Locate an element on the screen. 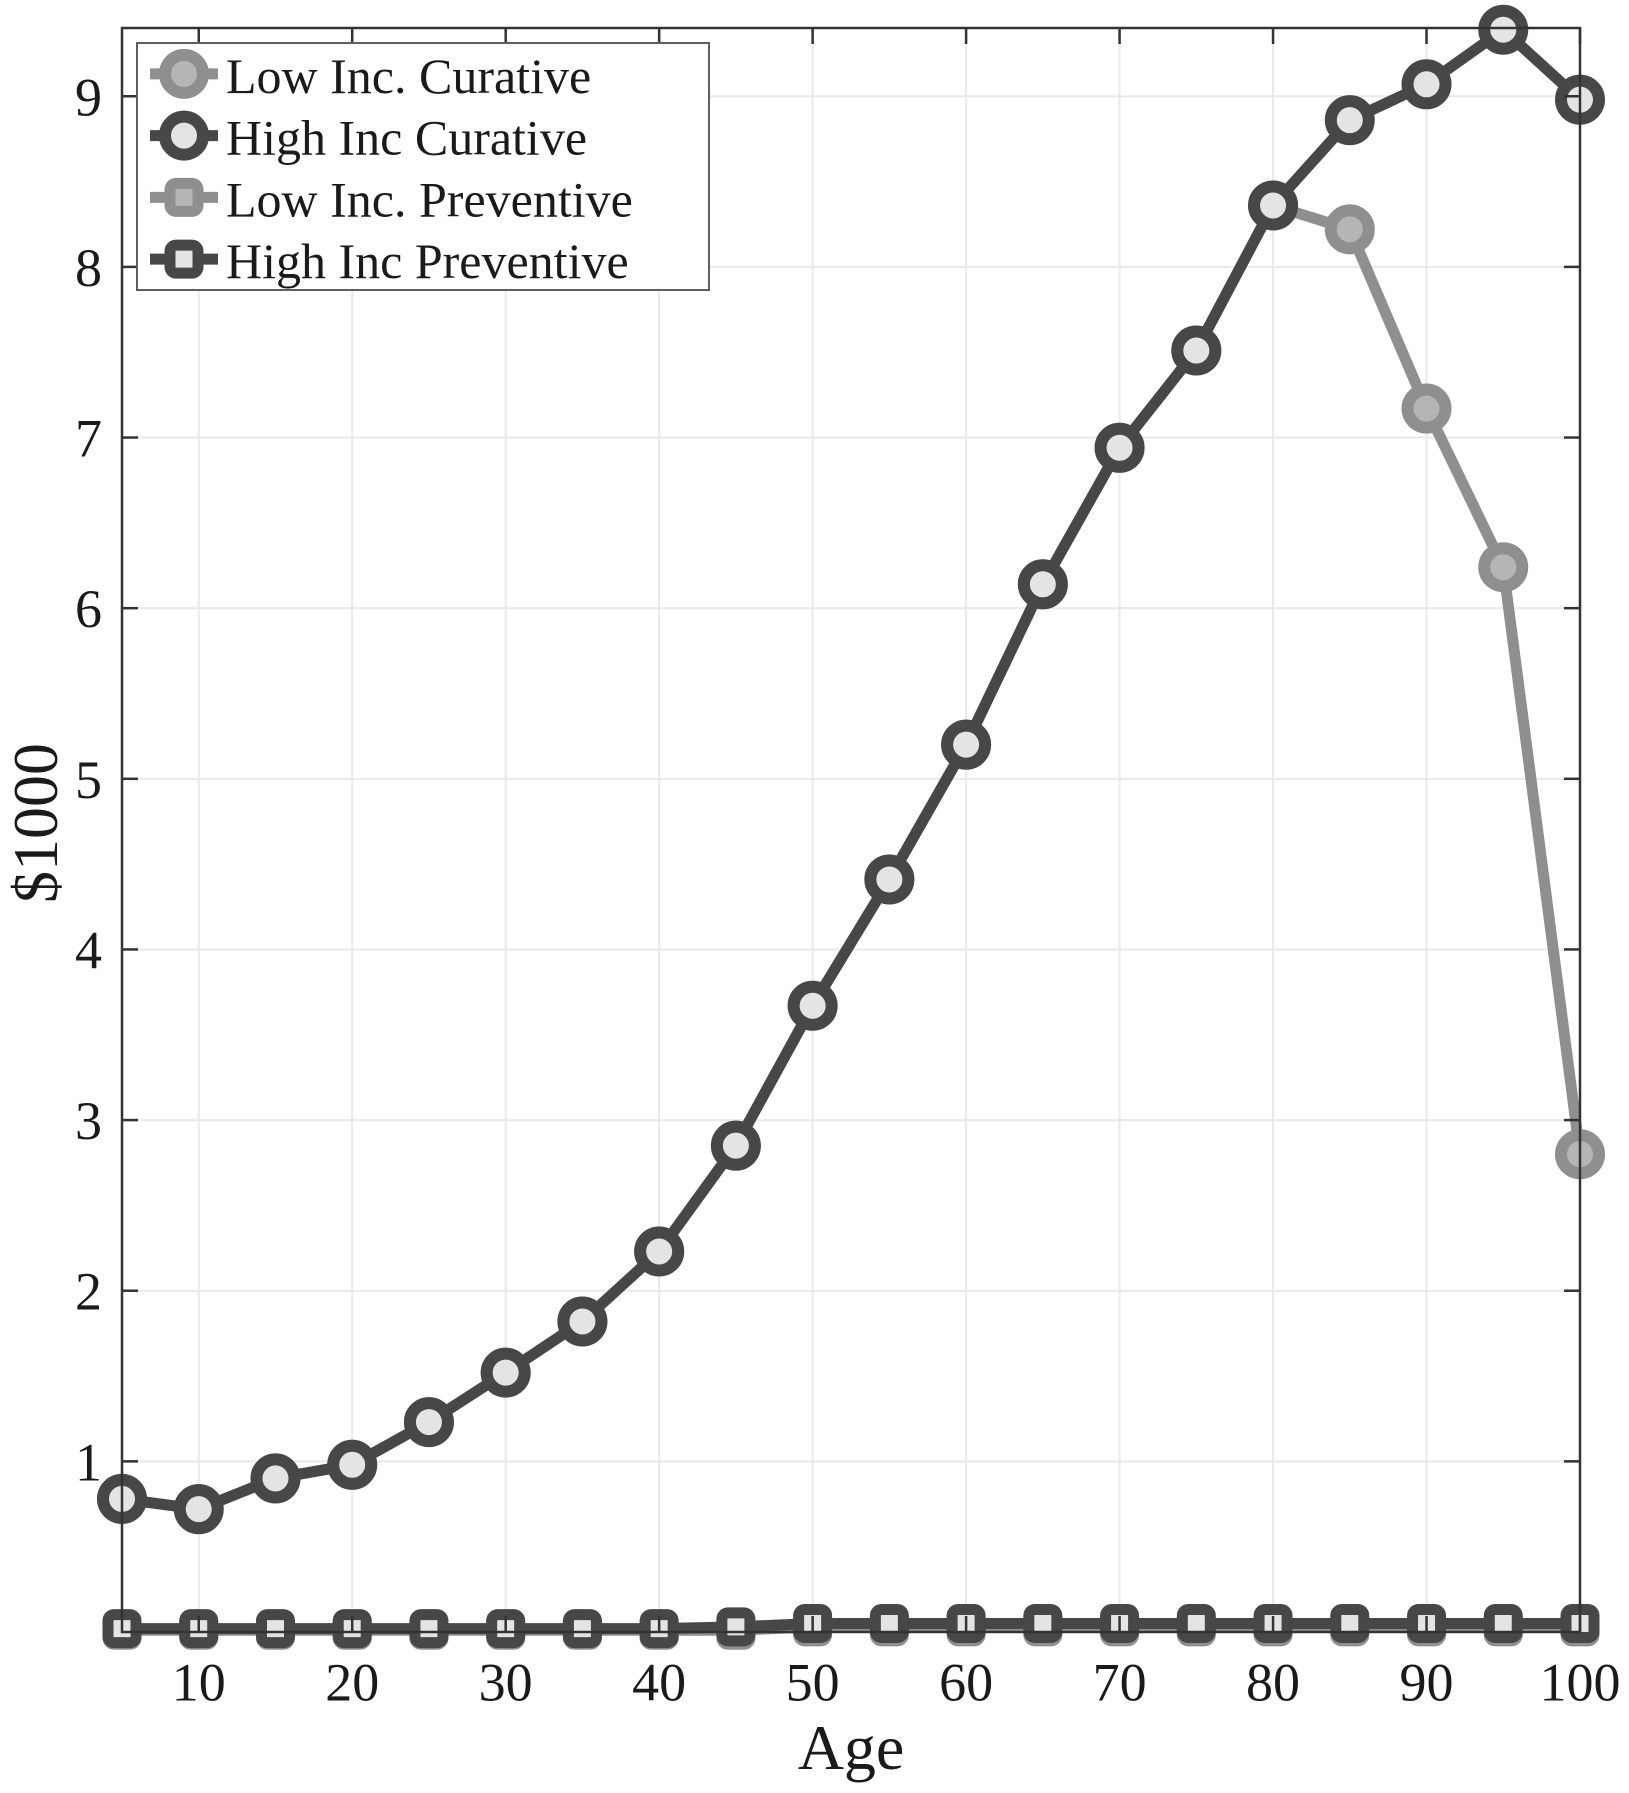  x-tick-label: 50 is located at coordinates (813, 1682).